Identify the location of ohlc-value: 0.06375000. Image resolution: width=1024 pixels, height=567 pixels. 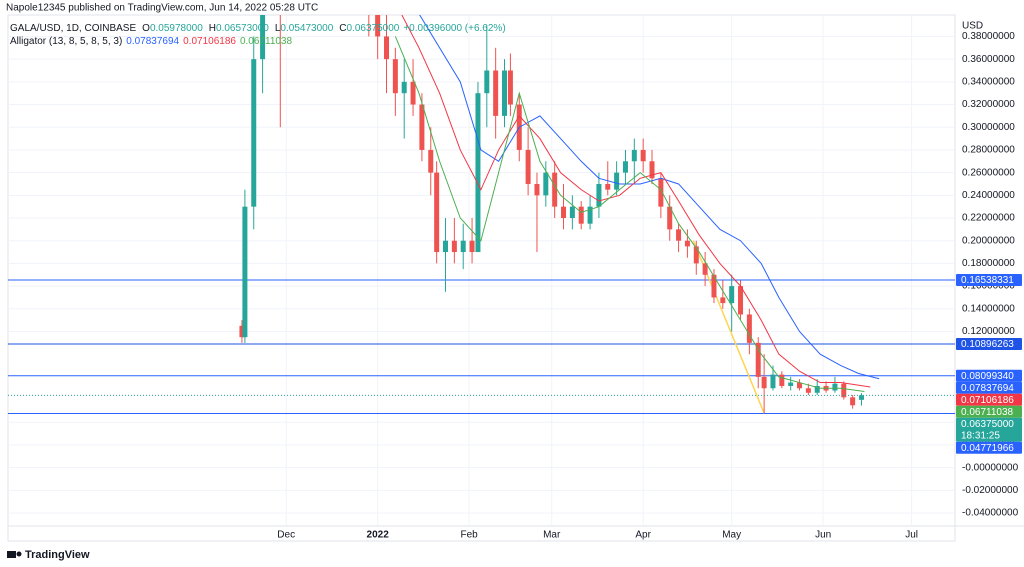
(373, 28).